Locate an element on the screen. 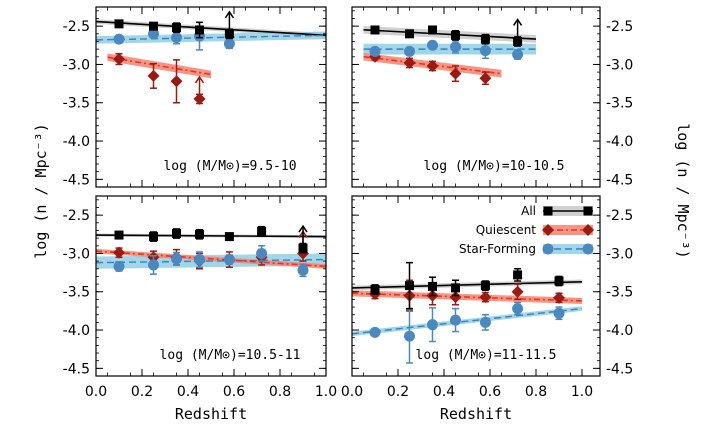 Image resolution: width=703 pixels, height=432 pixels. panel-2-plot-area is located at coordinates (450, 52).